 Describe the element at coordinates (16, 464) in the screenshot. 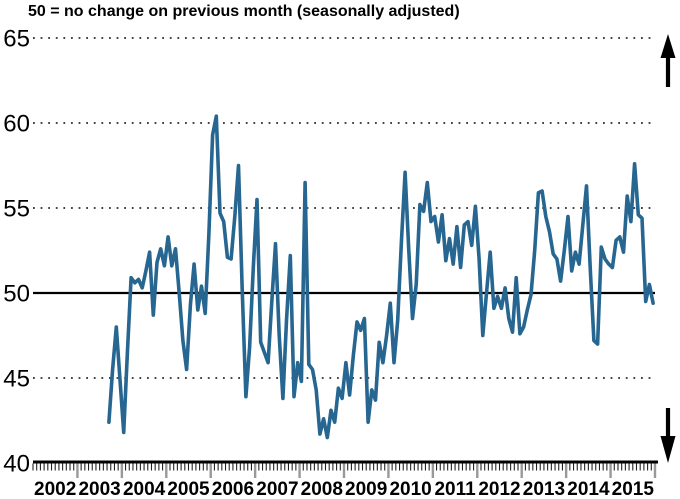

I see `ytick-label-40: 40` at that location.